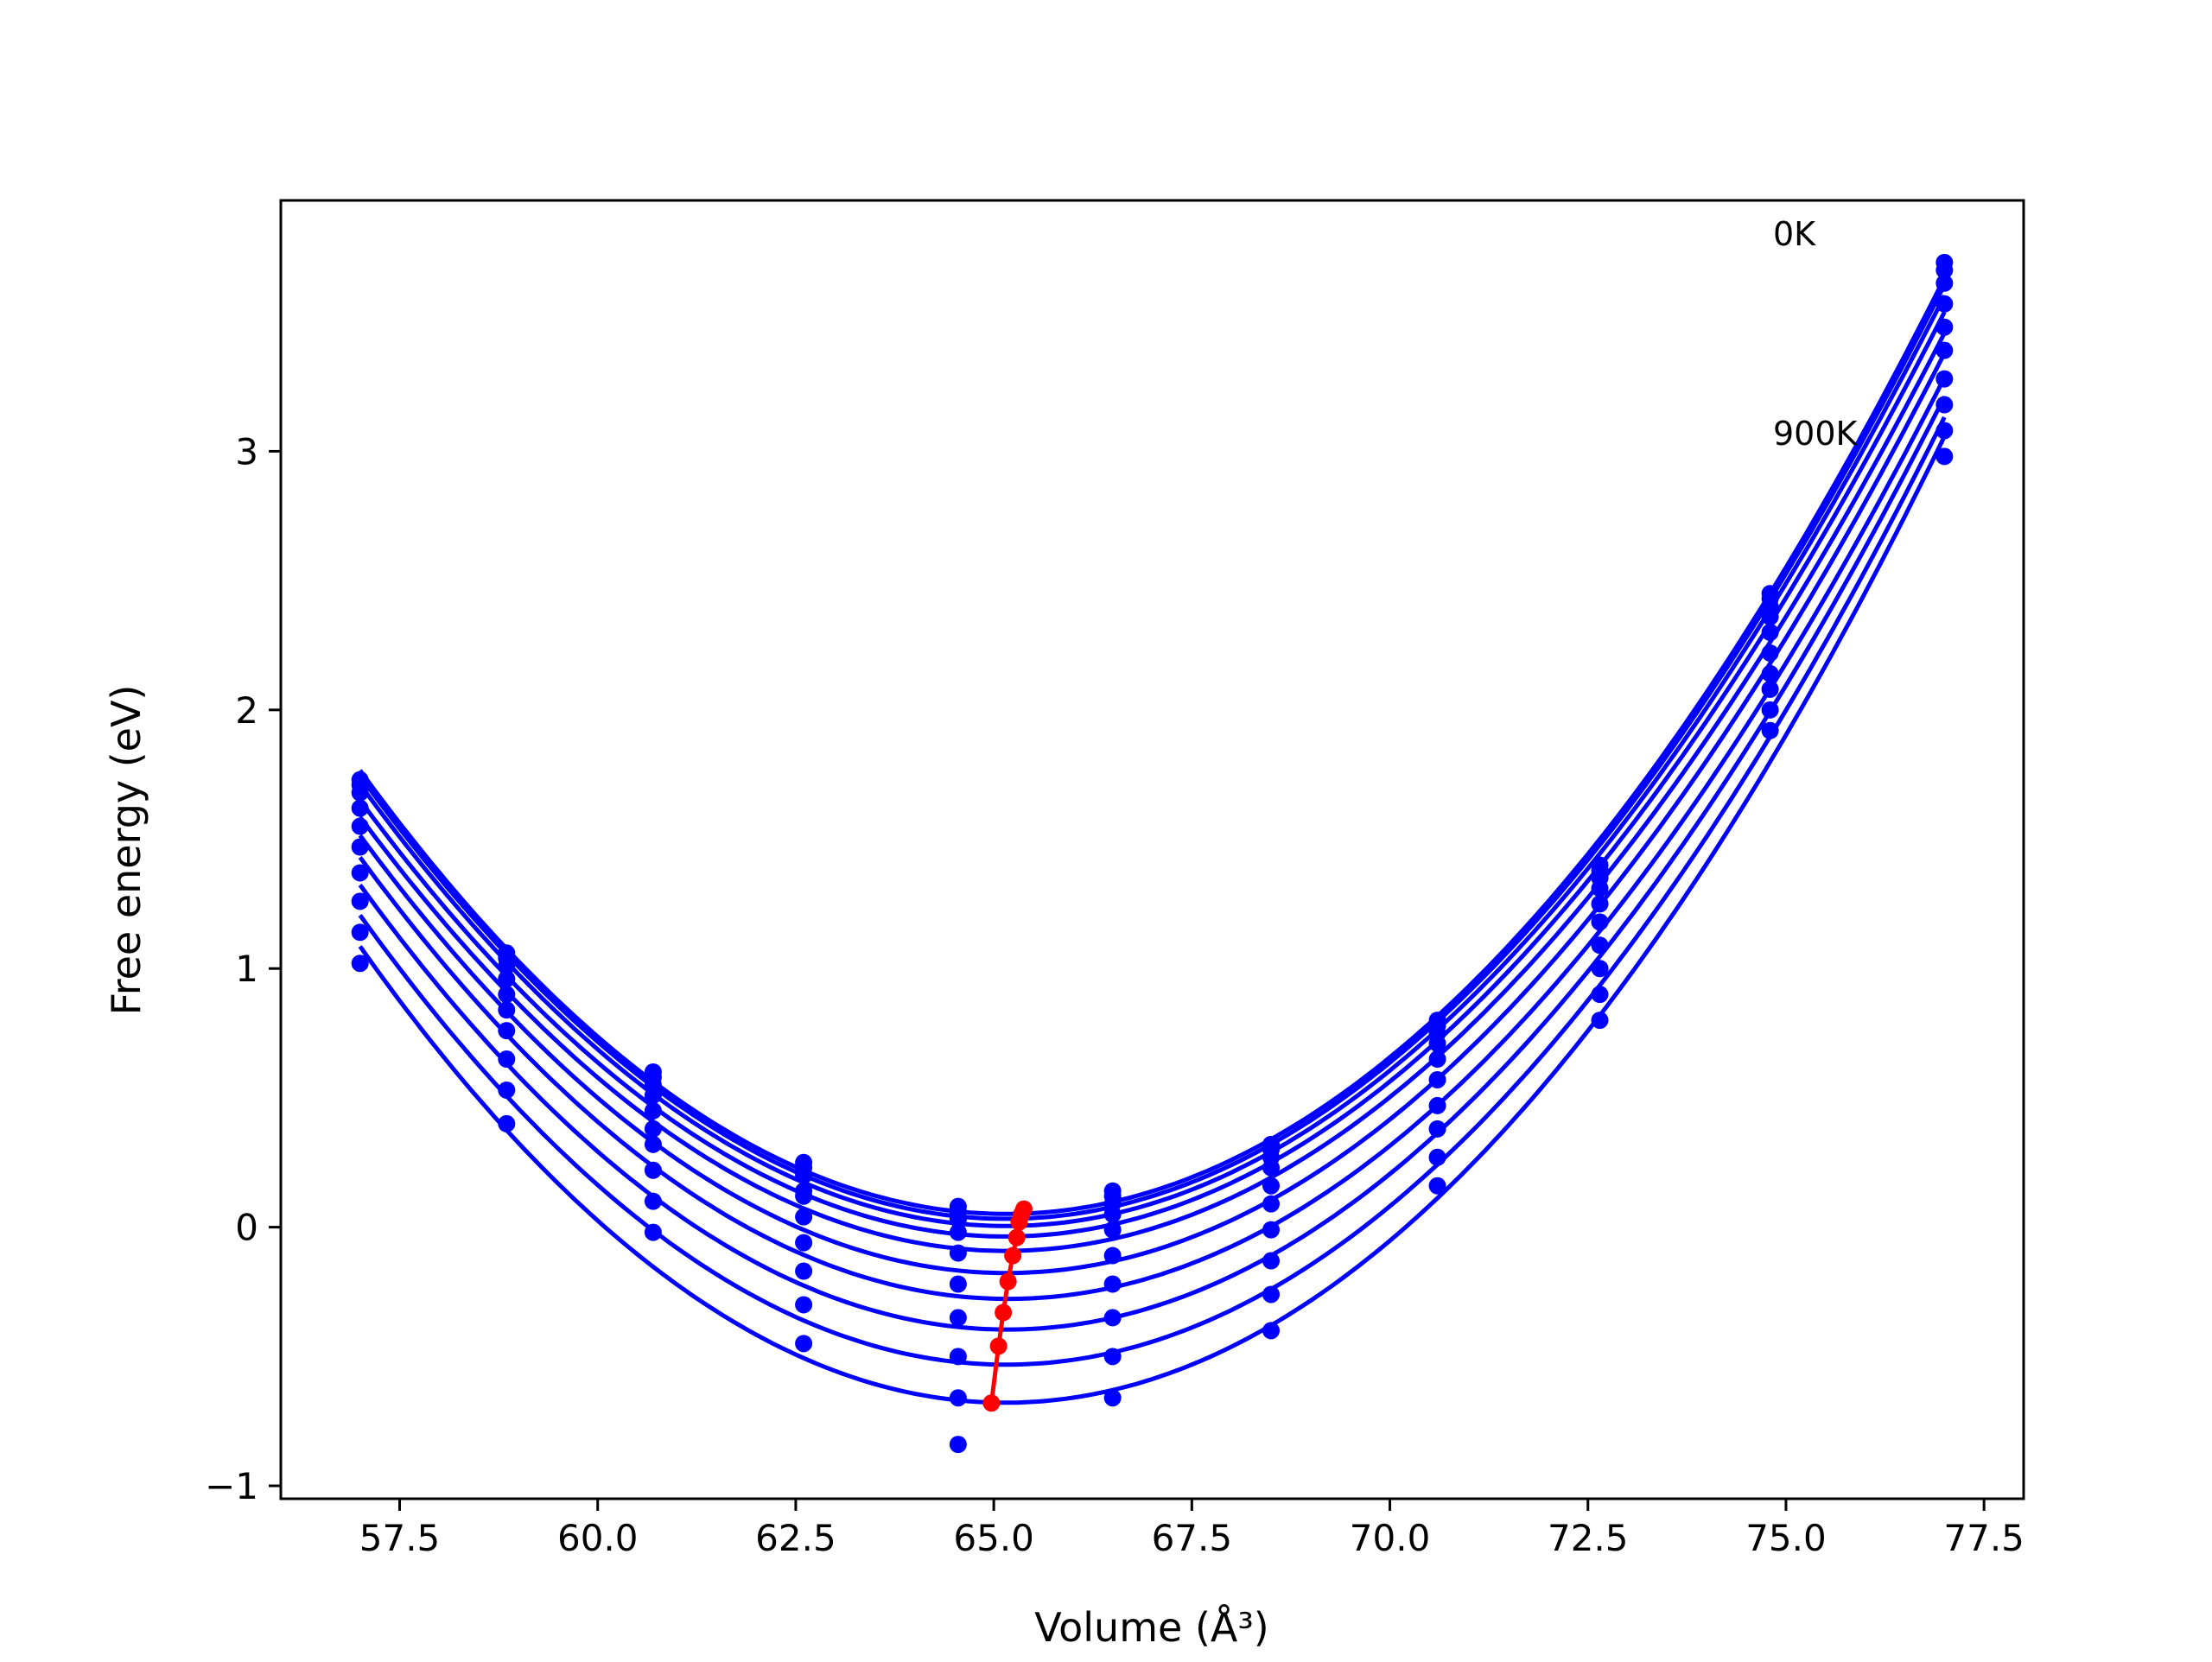  Describe the element at coordinates (246, 710) in the screenshot. I see `y-tick-label: 2` at that location.